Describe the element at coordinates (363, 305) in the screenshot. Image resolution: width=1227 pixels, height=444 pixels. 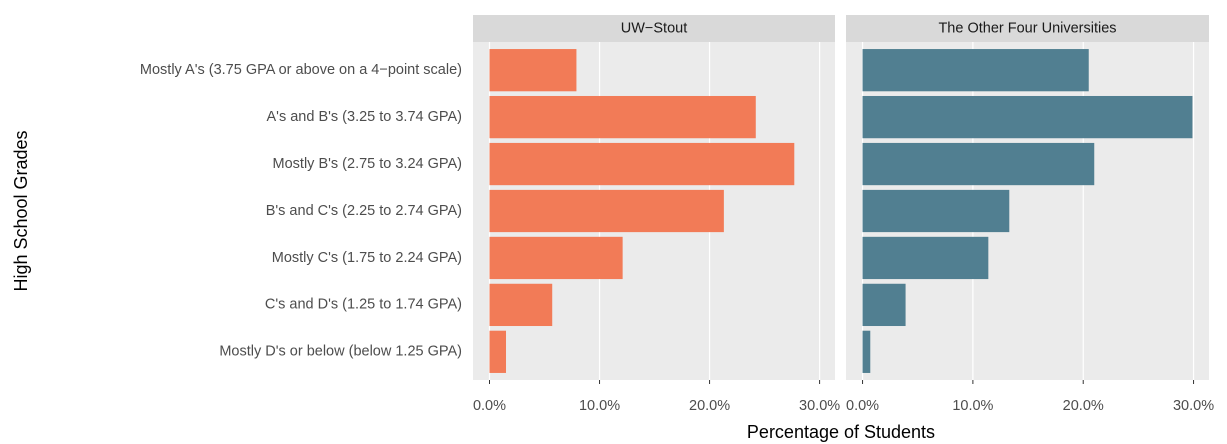
I see `y-tick-label: C's and D's (1.25 to 1.74 GPA)` at that location.